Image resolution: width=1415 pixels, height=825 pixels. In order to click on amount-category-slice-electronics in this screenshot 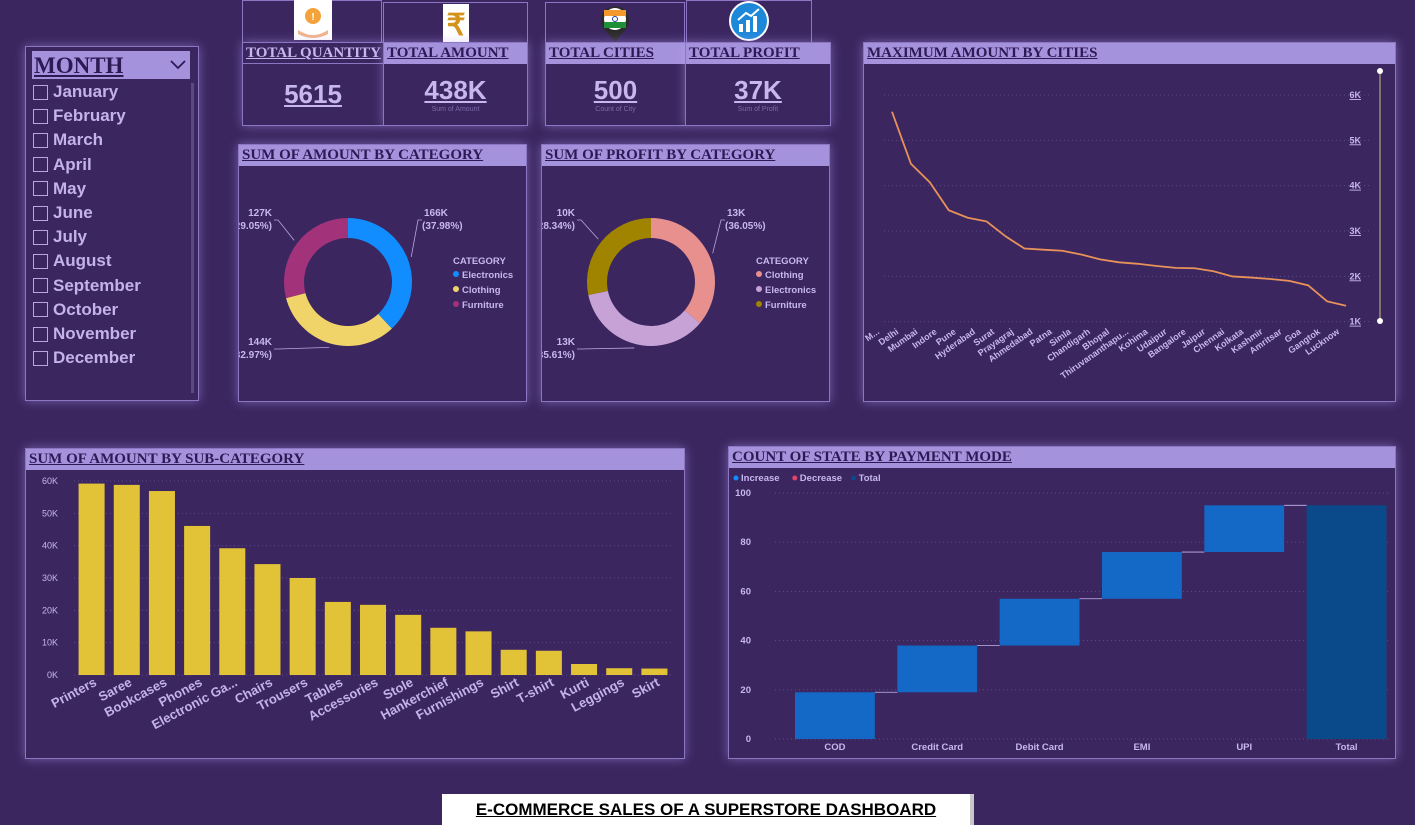, I will do `click(380, 273)`.